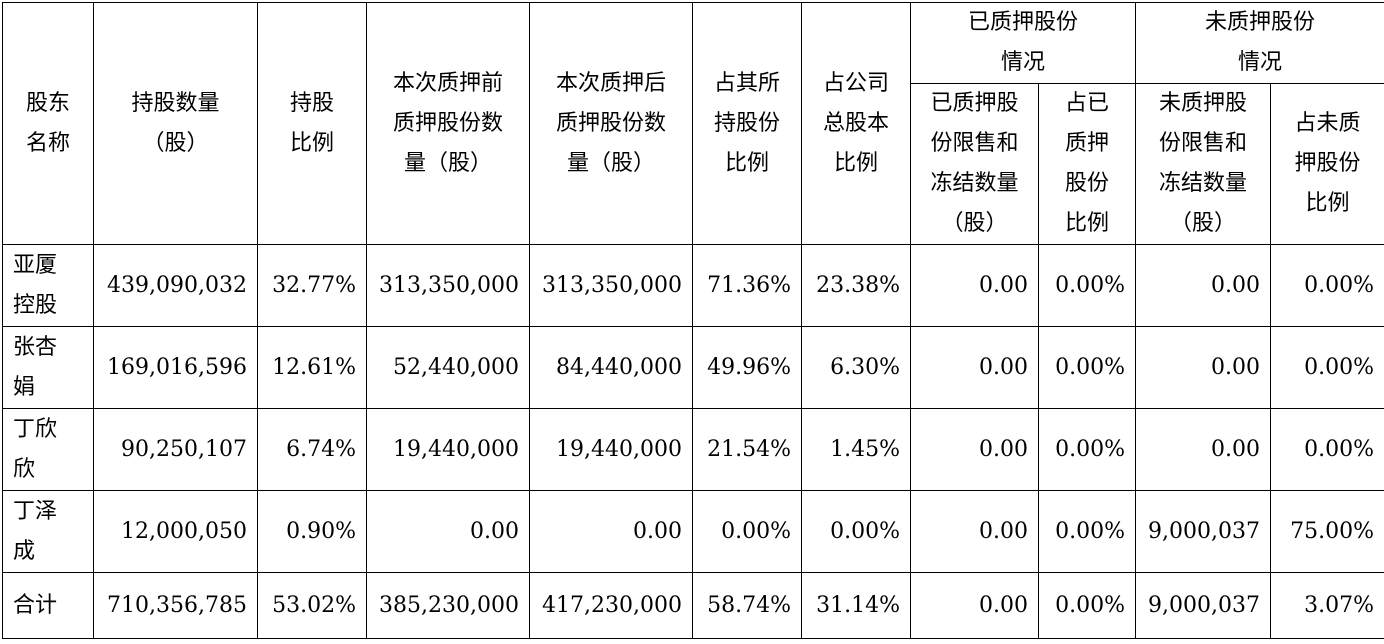 The image size is (1384, 644). I want to click on header-pledged-shares-group: 已质押股份 情况, so click(1023, 43).